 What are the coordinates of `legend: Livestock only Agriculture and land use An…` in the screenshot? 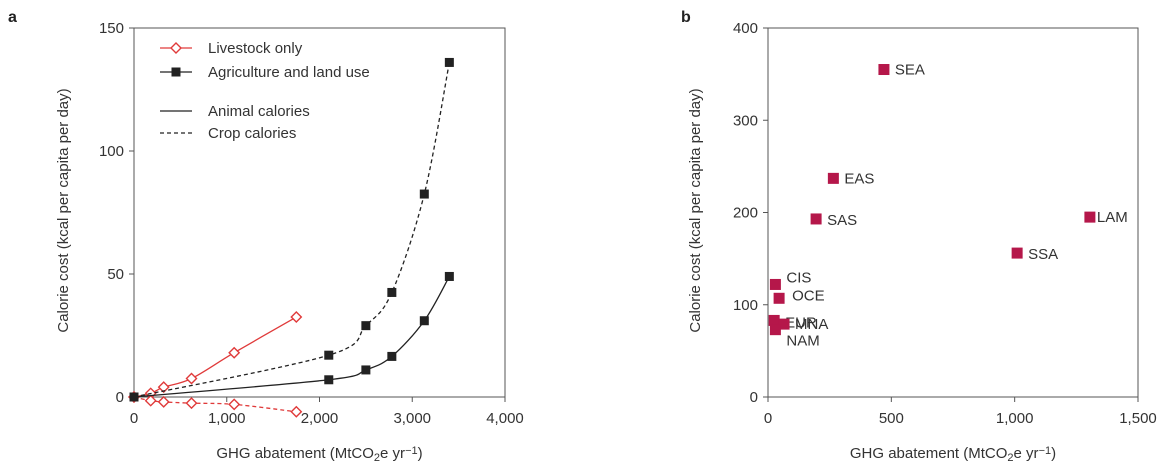 It's located at (265, 91).